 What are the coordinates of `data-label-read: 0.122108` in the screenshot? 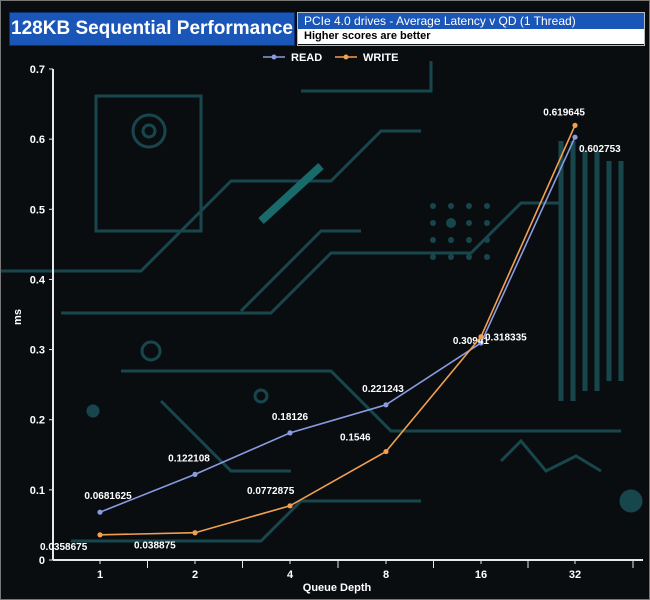 It's located at (189, 458).